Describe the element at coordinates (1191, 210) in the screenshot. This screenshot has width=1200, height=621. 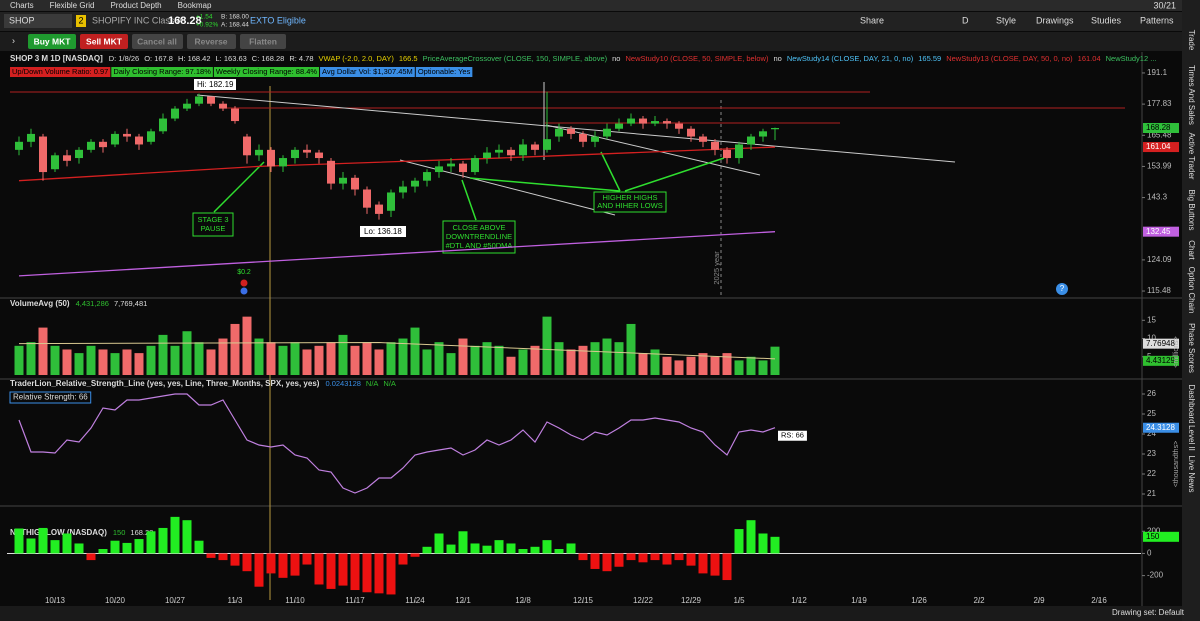
I see `side-tab: Big Buttons` at that location.